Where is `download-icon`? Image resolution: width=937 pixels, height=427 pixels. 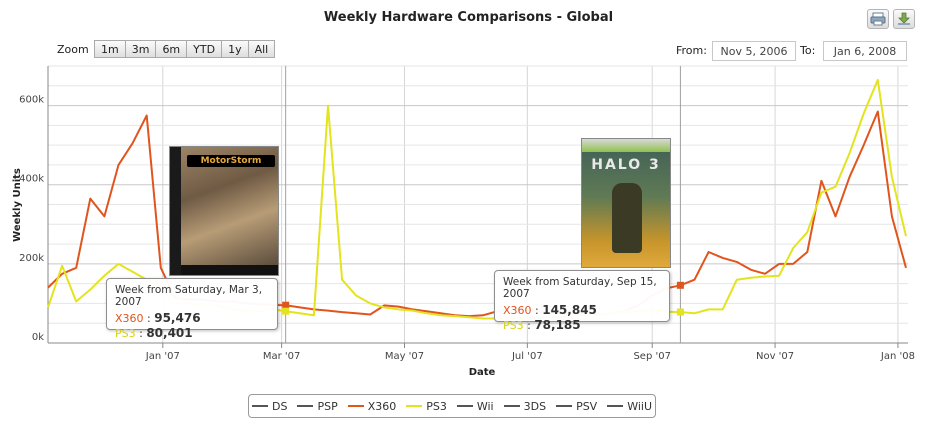
download-icon is located at coordinates (904, 18).